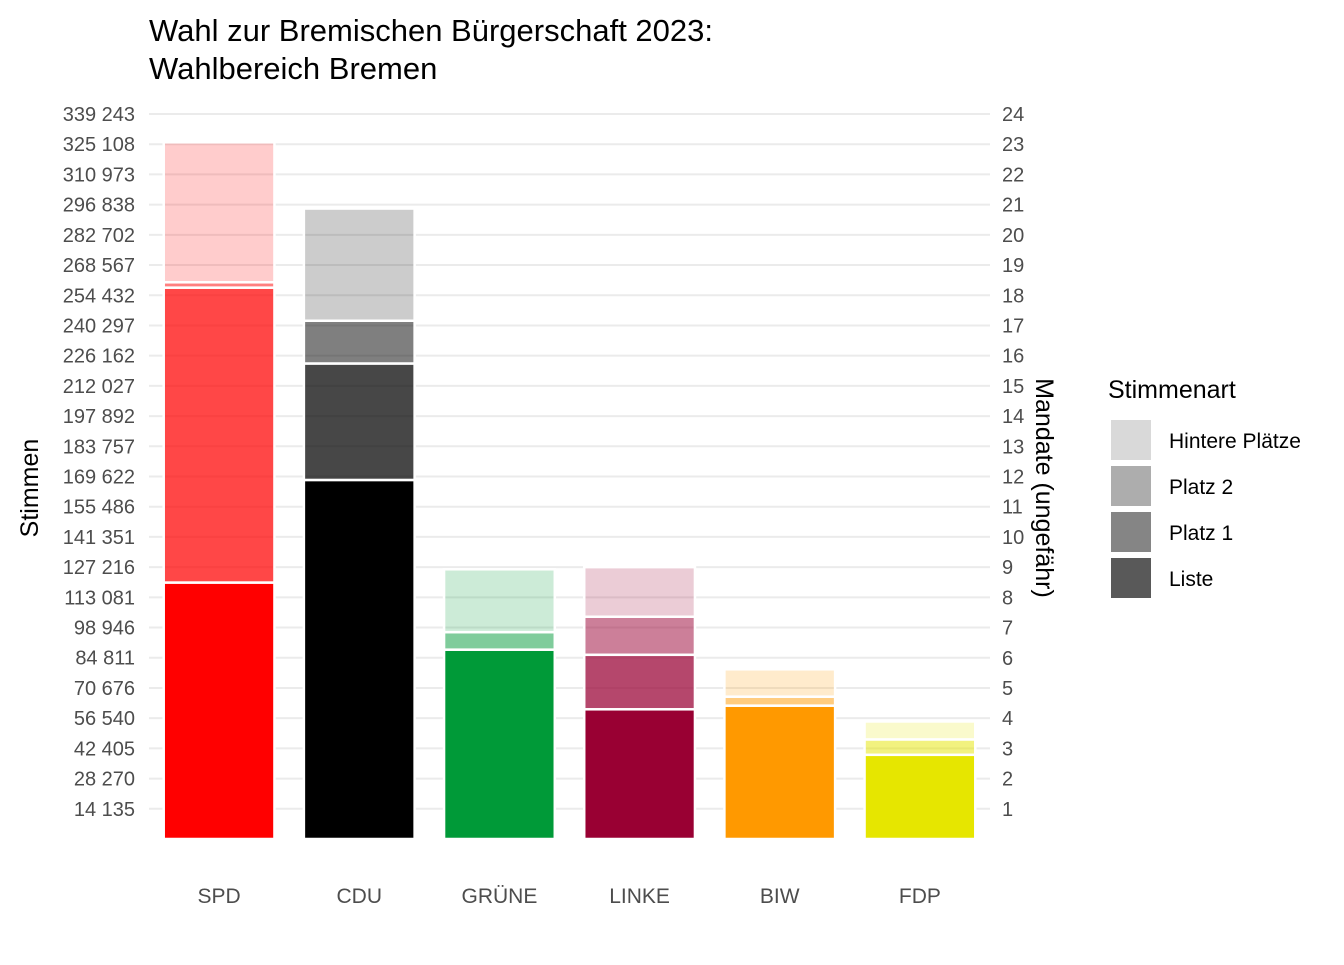 This screenshot has height=965, width=1344. Describe the element at coordinates (359, 659) in the screenshot. I see `bar-segment-cdu-liste` at that location.